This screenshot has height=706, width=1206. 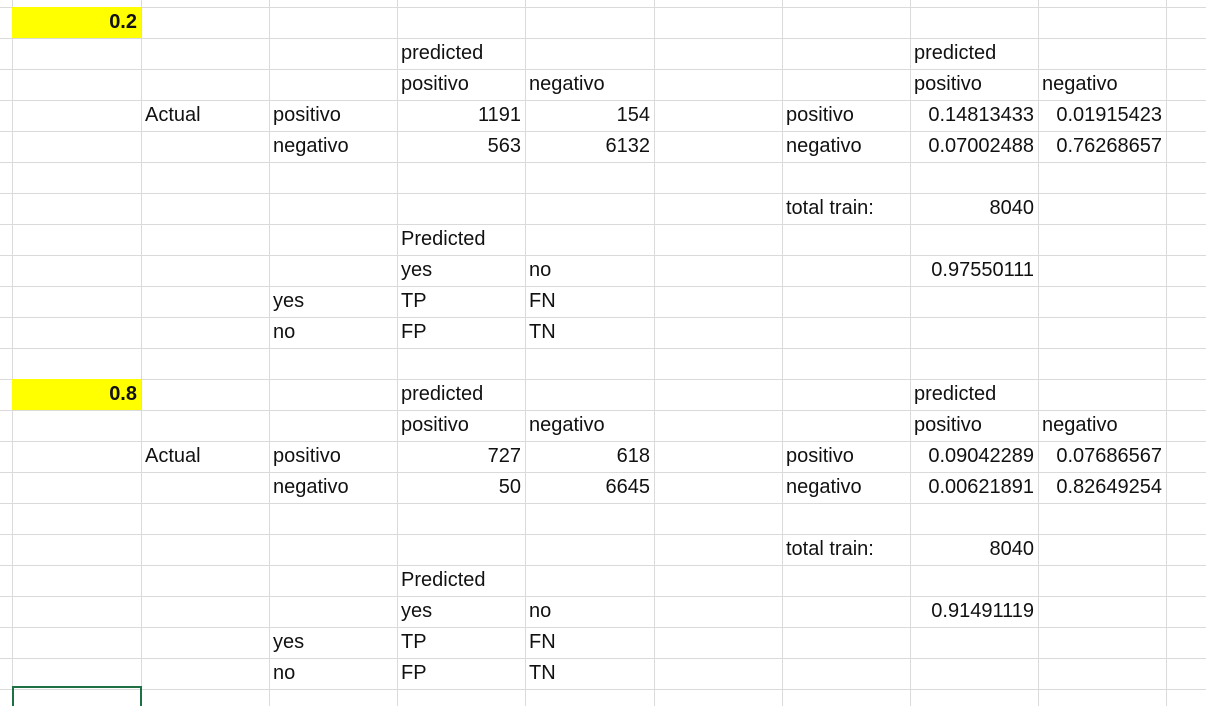 What do you see at coordinates (311, 487) in the screenshot?
I see `cell-r15-c2: negativo` at bounding box center [311, 487].